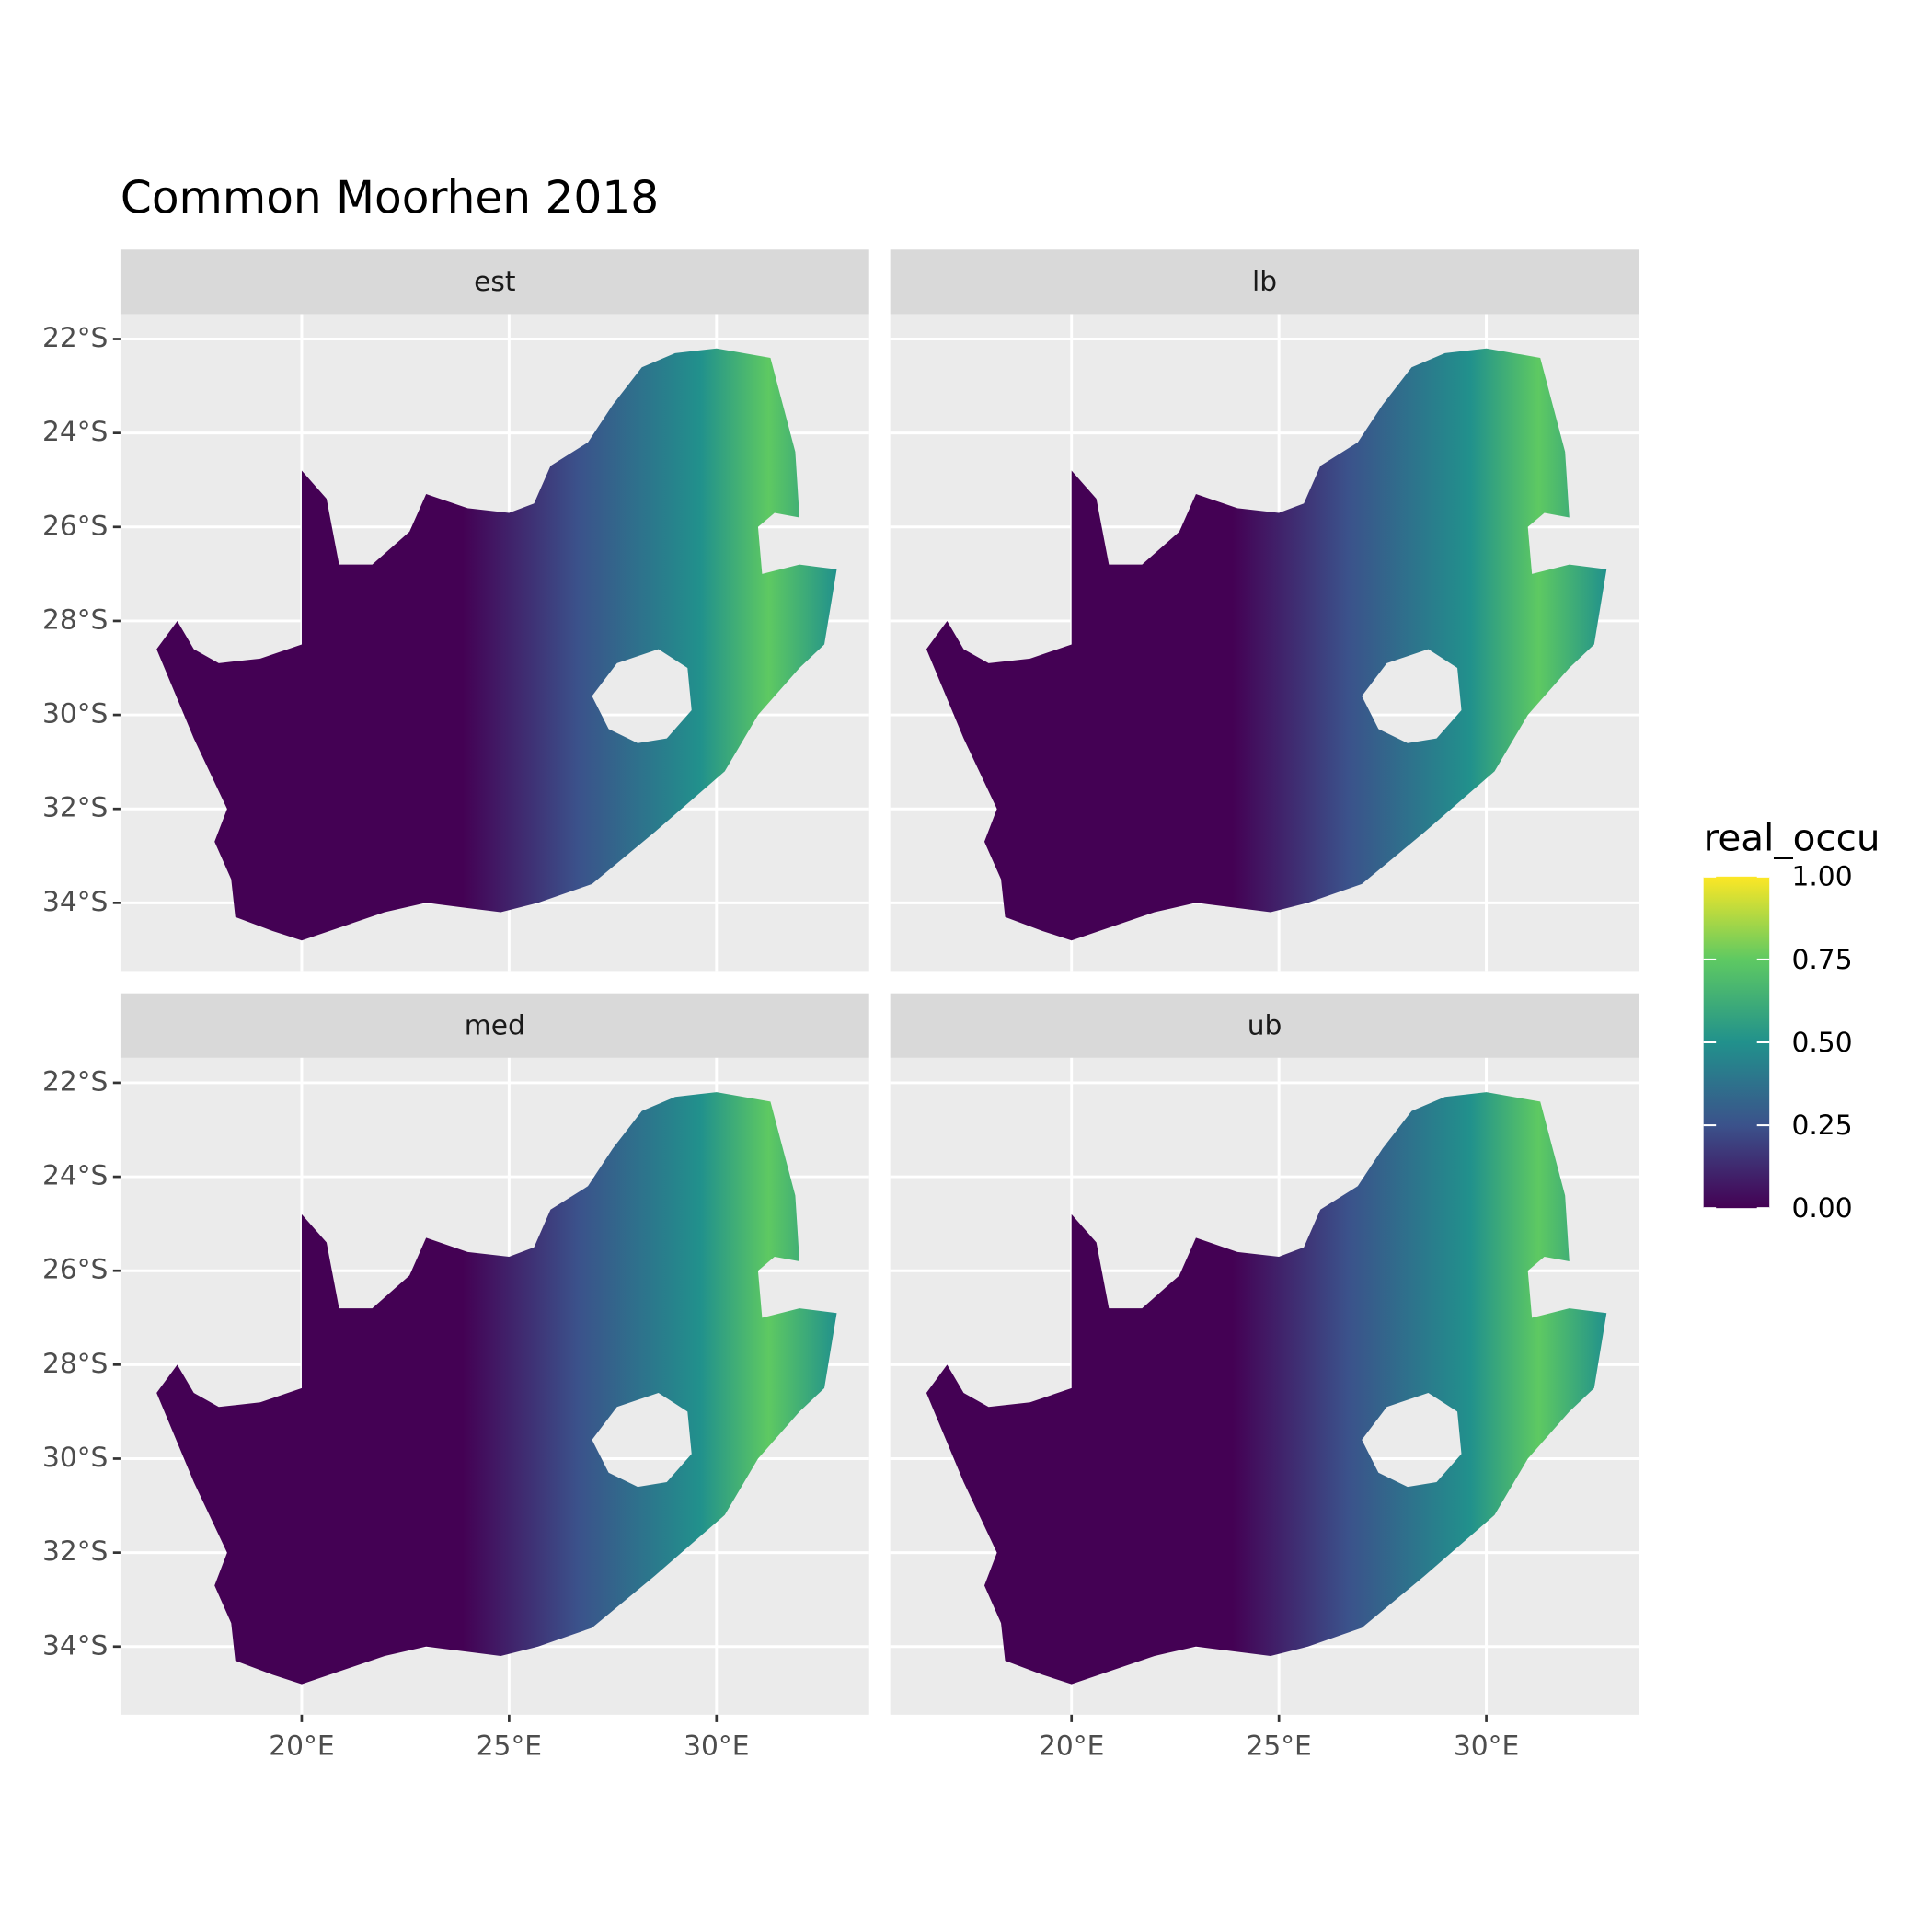 The width and height of the screenshot is (1932, 1932). Describe the element at coordinates (1821, 1043) in the screenshot. I see `legend-label: 0.50` at that location.